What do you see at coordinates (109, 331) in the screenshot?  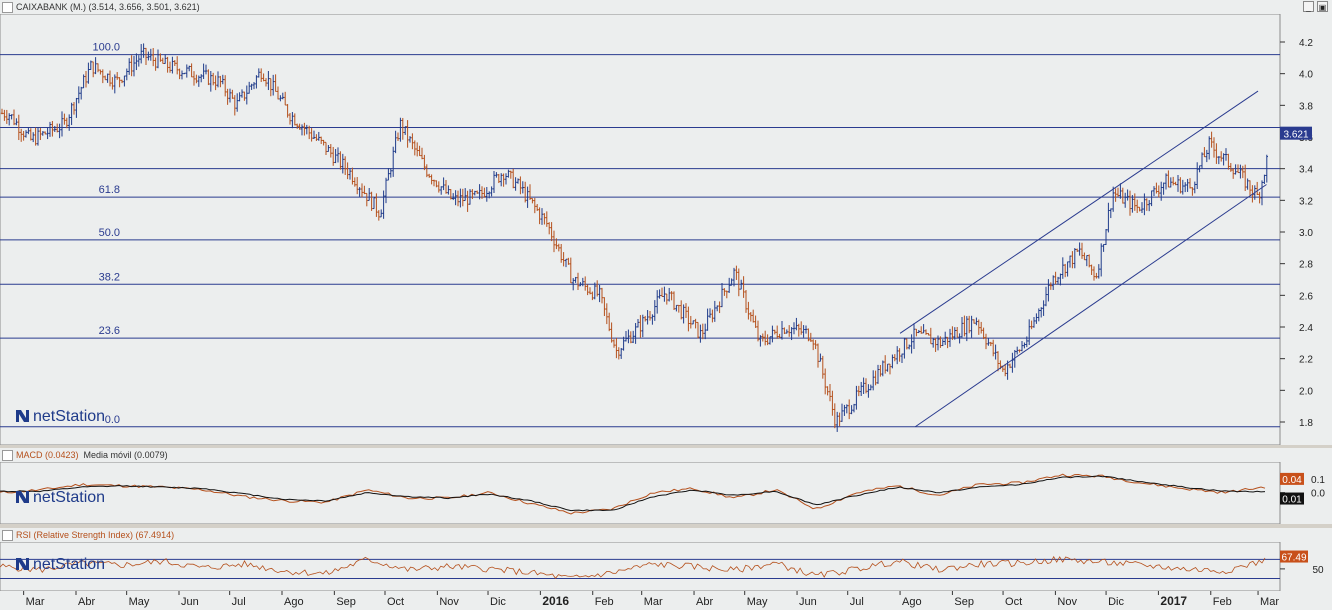 I see `fib-level-label: 23.6` at bounding box center [109, 331].